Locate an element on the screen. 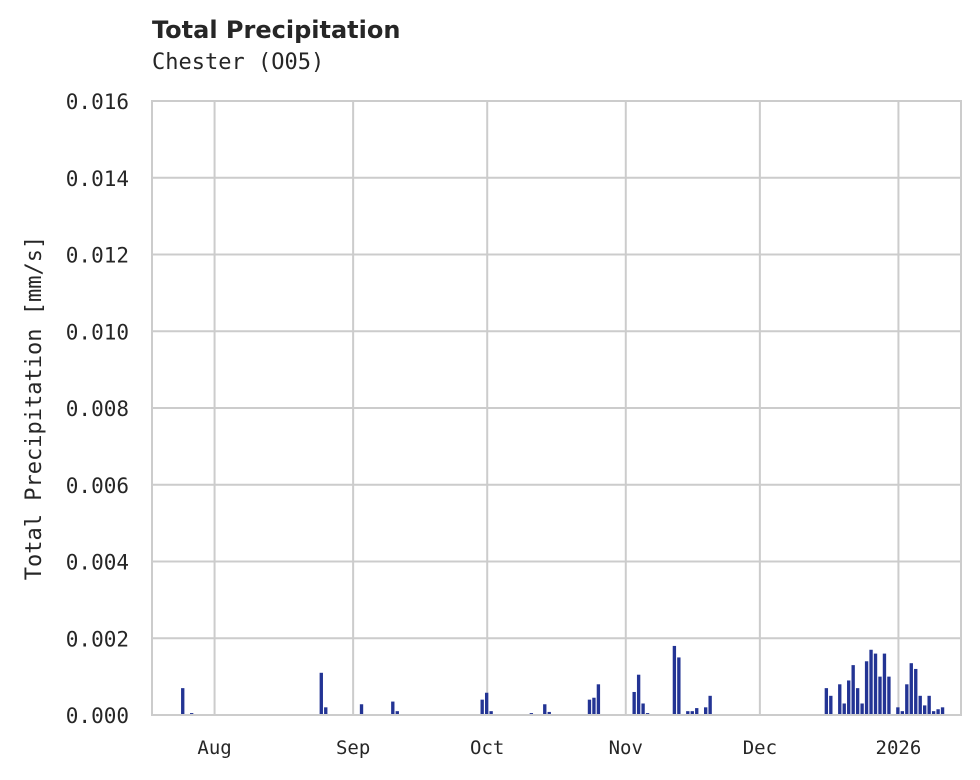 This screenshot has height=780, width=980. precipitation-bars is located at coordinates (563, 680).